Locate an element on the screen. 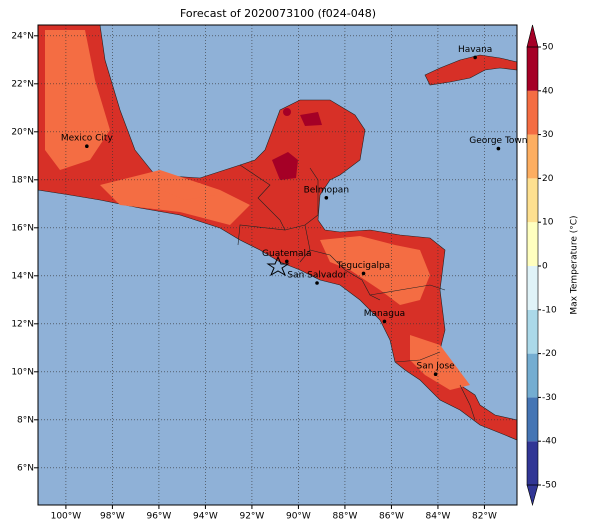  city-label: Tegucigalpa is located at coordinates (363, 266).